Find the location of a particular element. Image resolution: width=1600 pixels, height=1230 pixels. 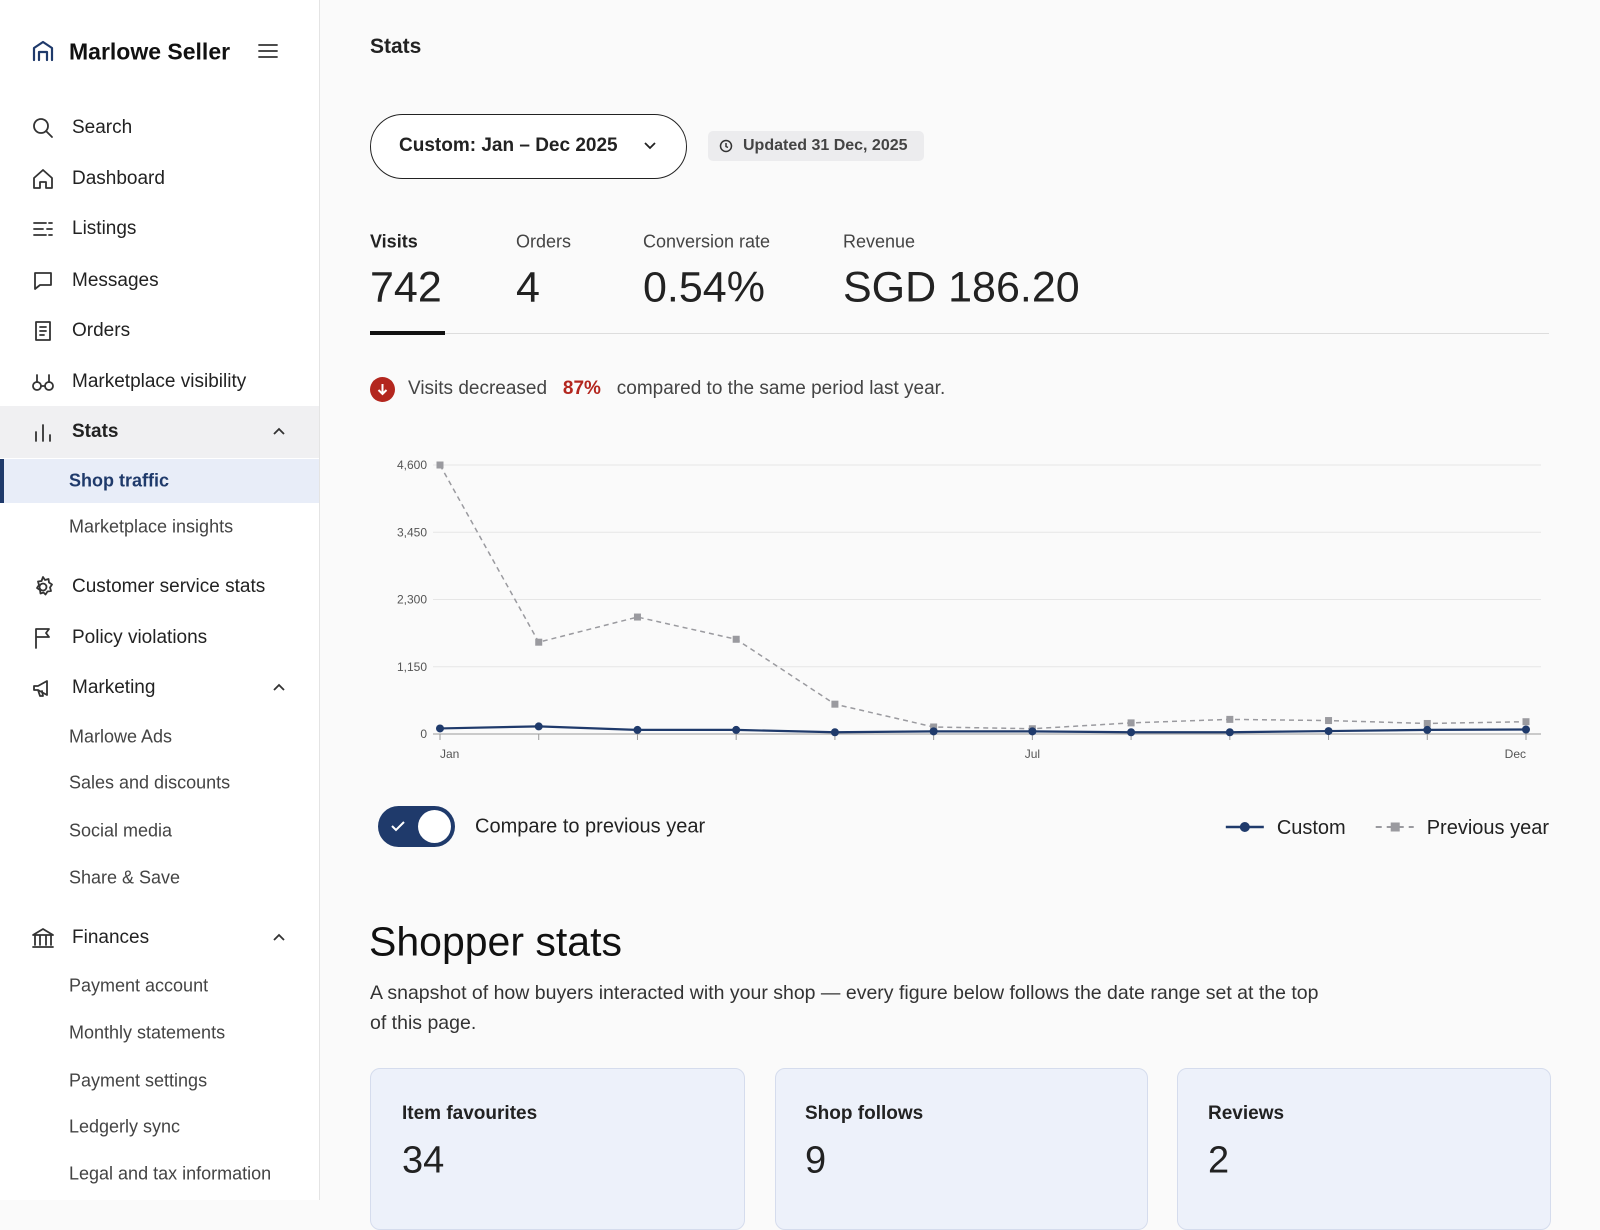

date-range: Custom: Jan – Dec 2025 is located at coordinates (508, 145).